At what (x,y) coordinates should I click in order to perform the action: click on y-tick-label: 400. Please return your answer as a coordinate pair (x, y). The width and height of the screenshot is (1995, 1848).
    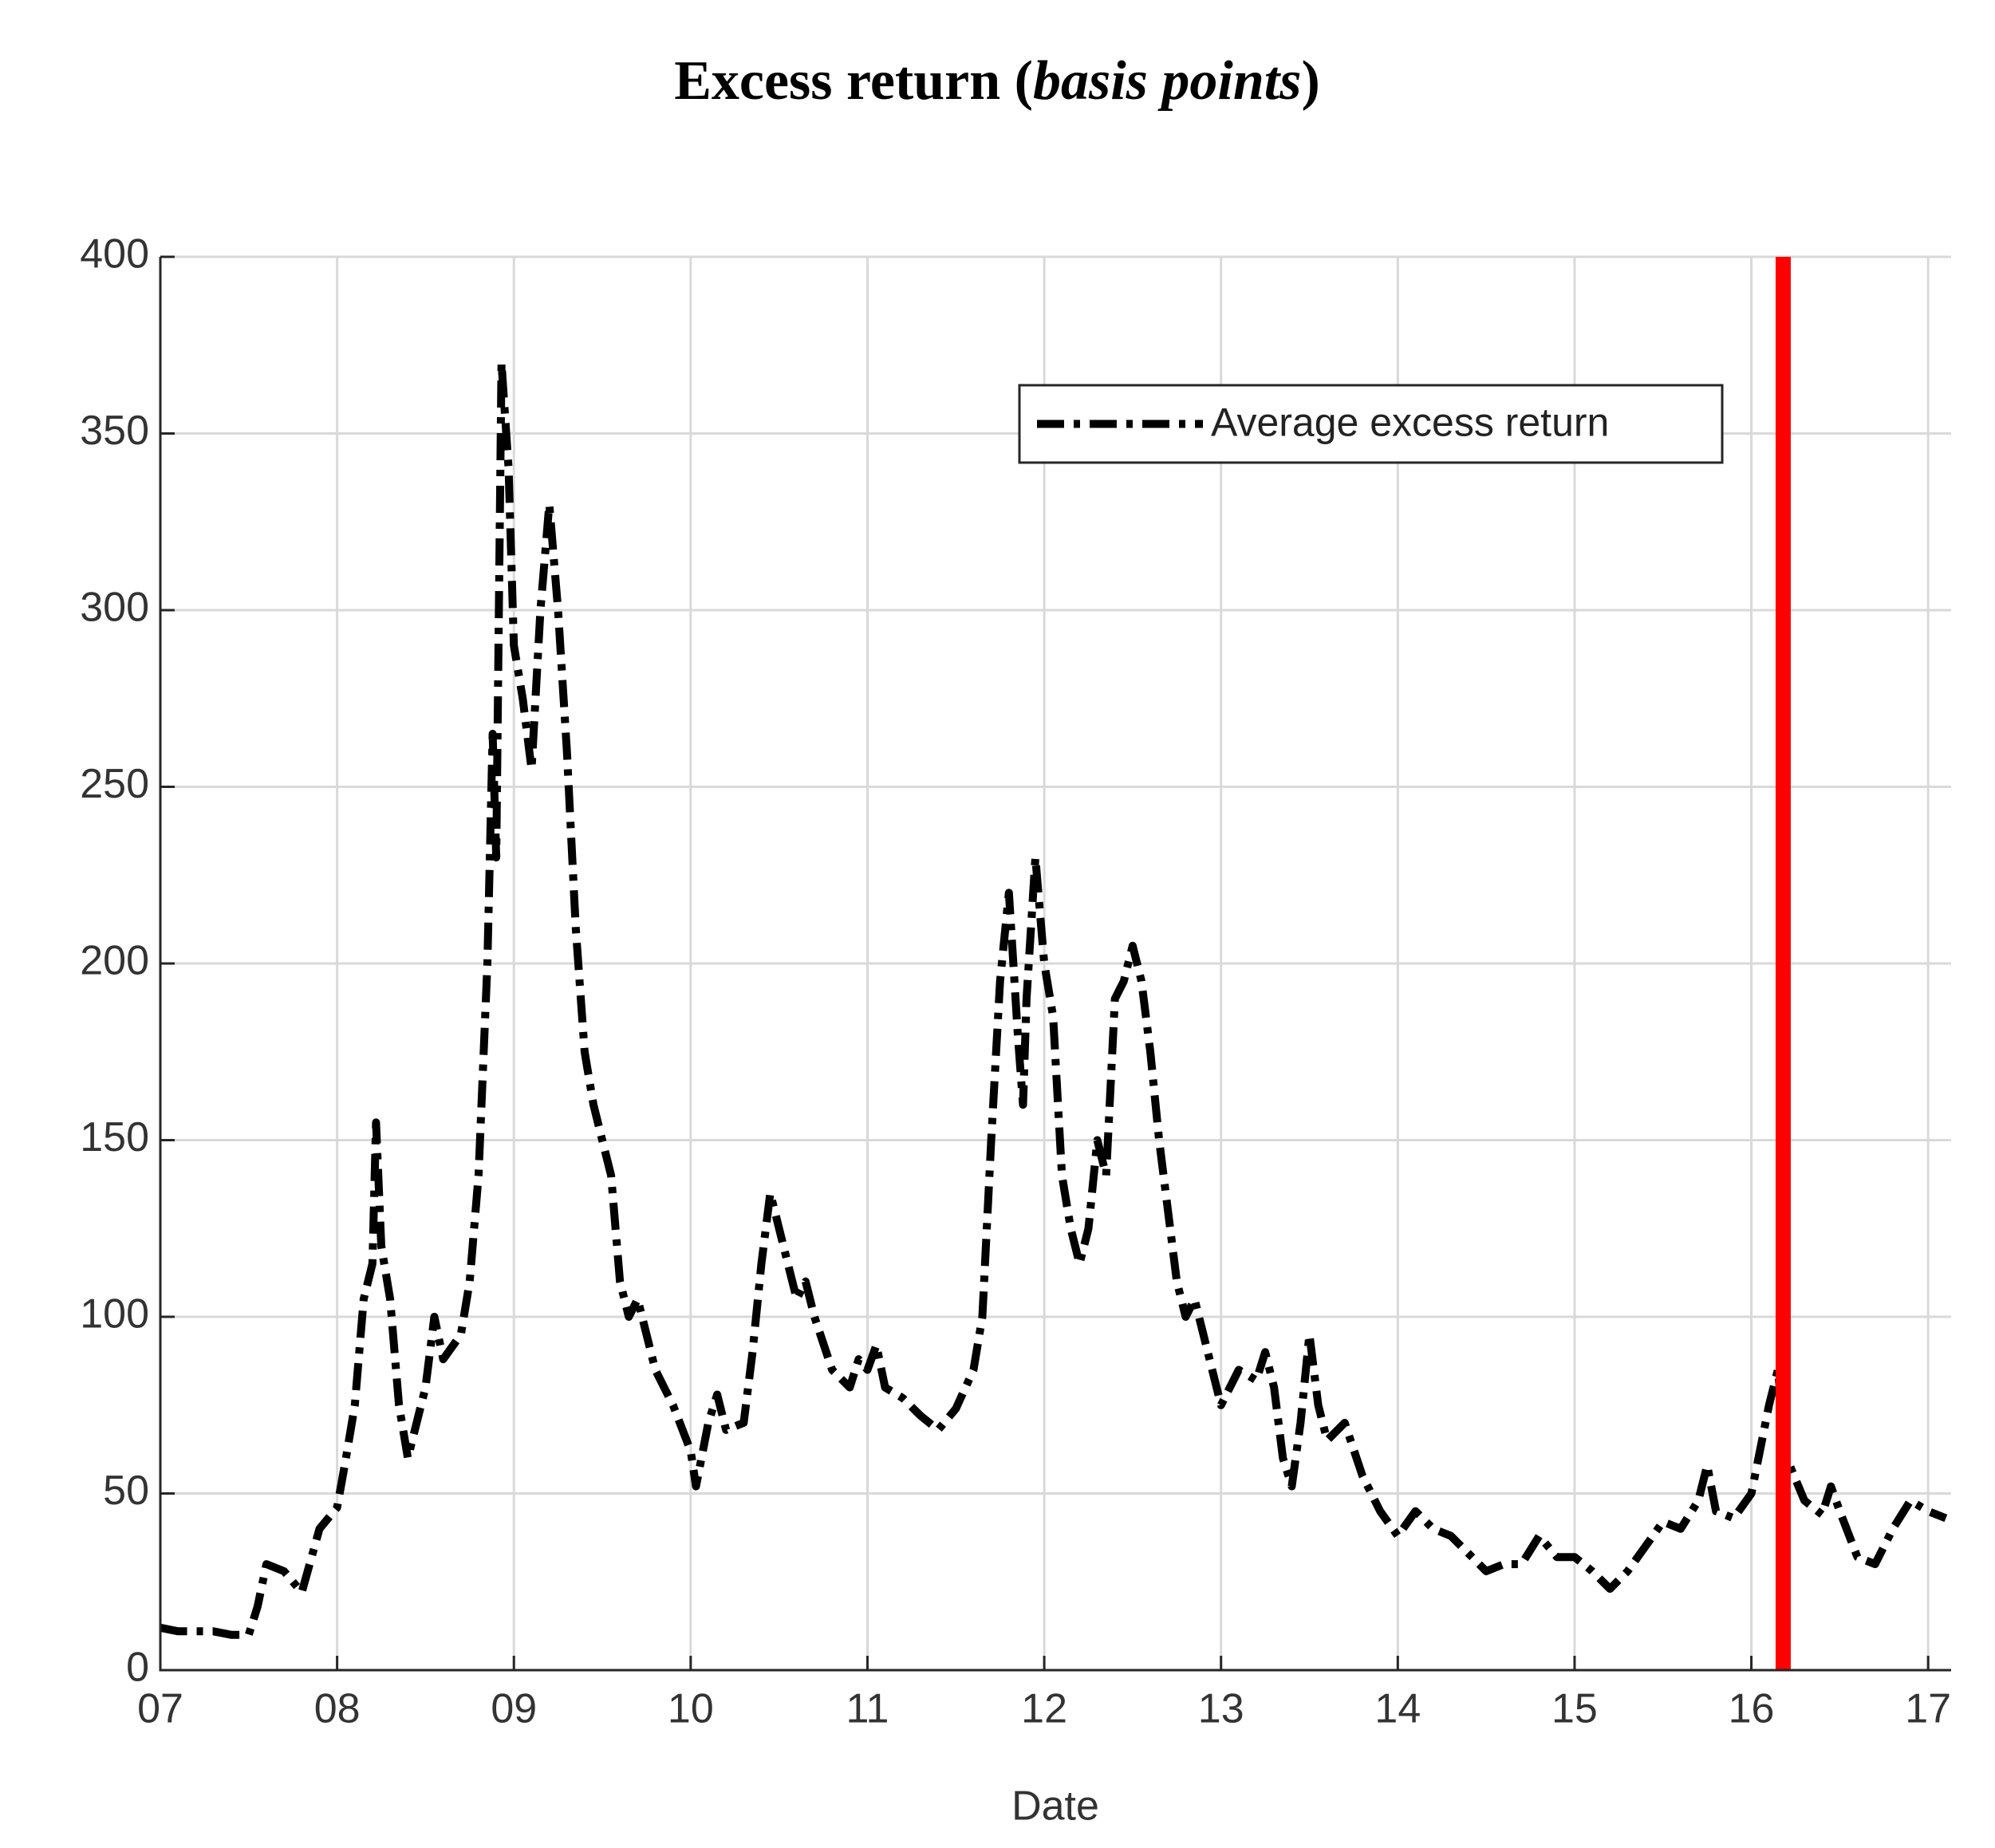
    Looking at the image, I should click on (114, 255).